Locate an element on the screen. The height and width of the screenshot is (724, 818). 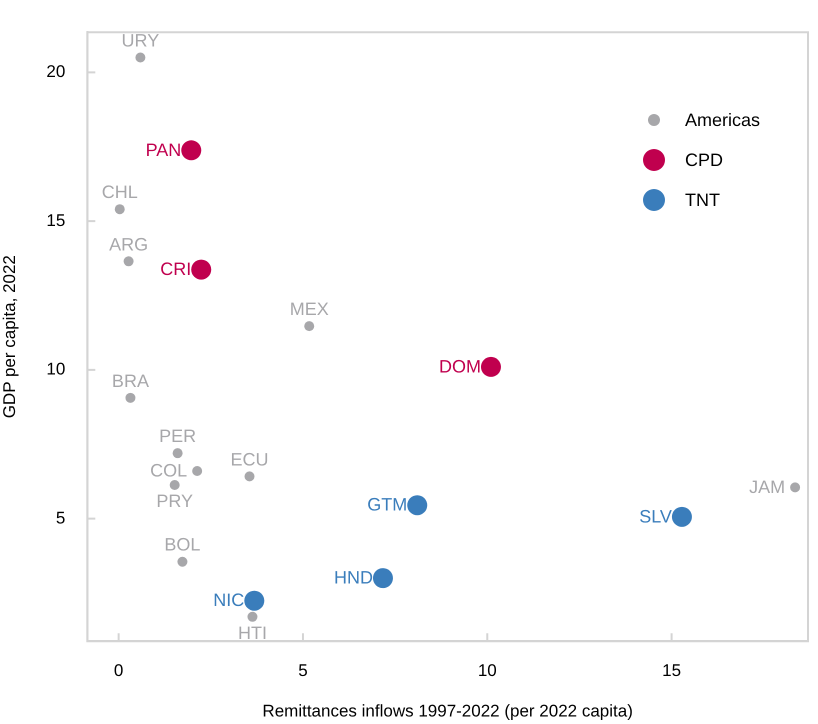
annotation: ARG is located at coordinates (128, 244).